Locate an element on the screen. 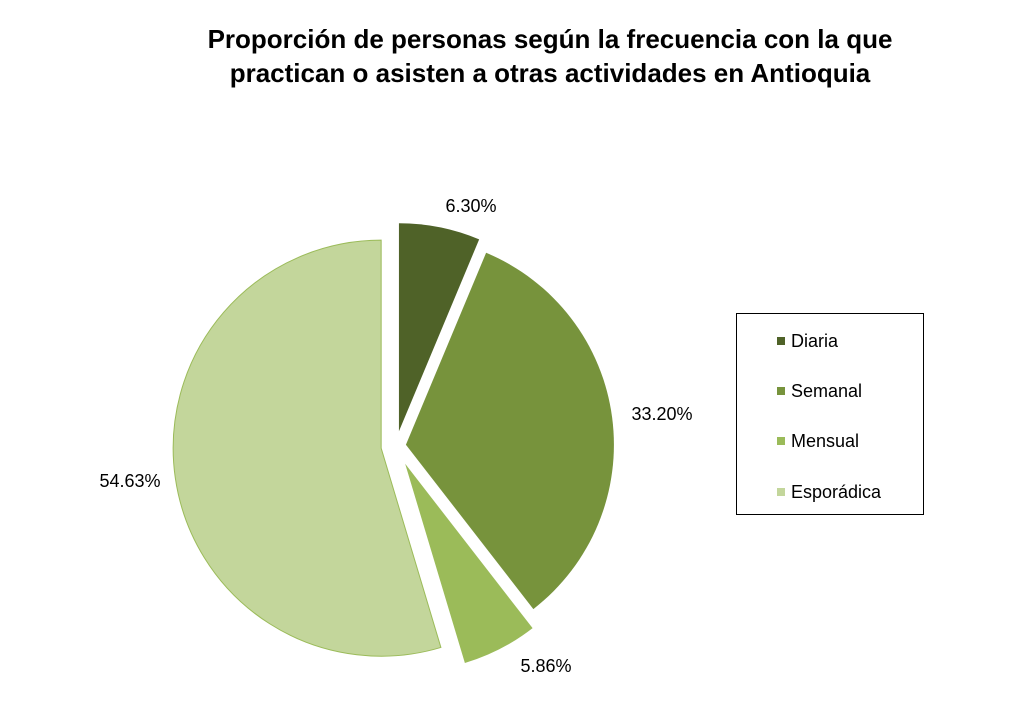 The height and width of the screenshot is (712, 1009). data-label-mensual: 5.86% is located at coordinates (545, 666).